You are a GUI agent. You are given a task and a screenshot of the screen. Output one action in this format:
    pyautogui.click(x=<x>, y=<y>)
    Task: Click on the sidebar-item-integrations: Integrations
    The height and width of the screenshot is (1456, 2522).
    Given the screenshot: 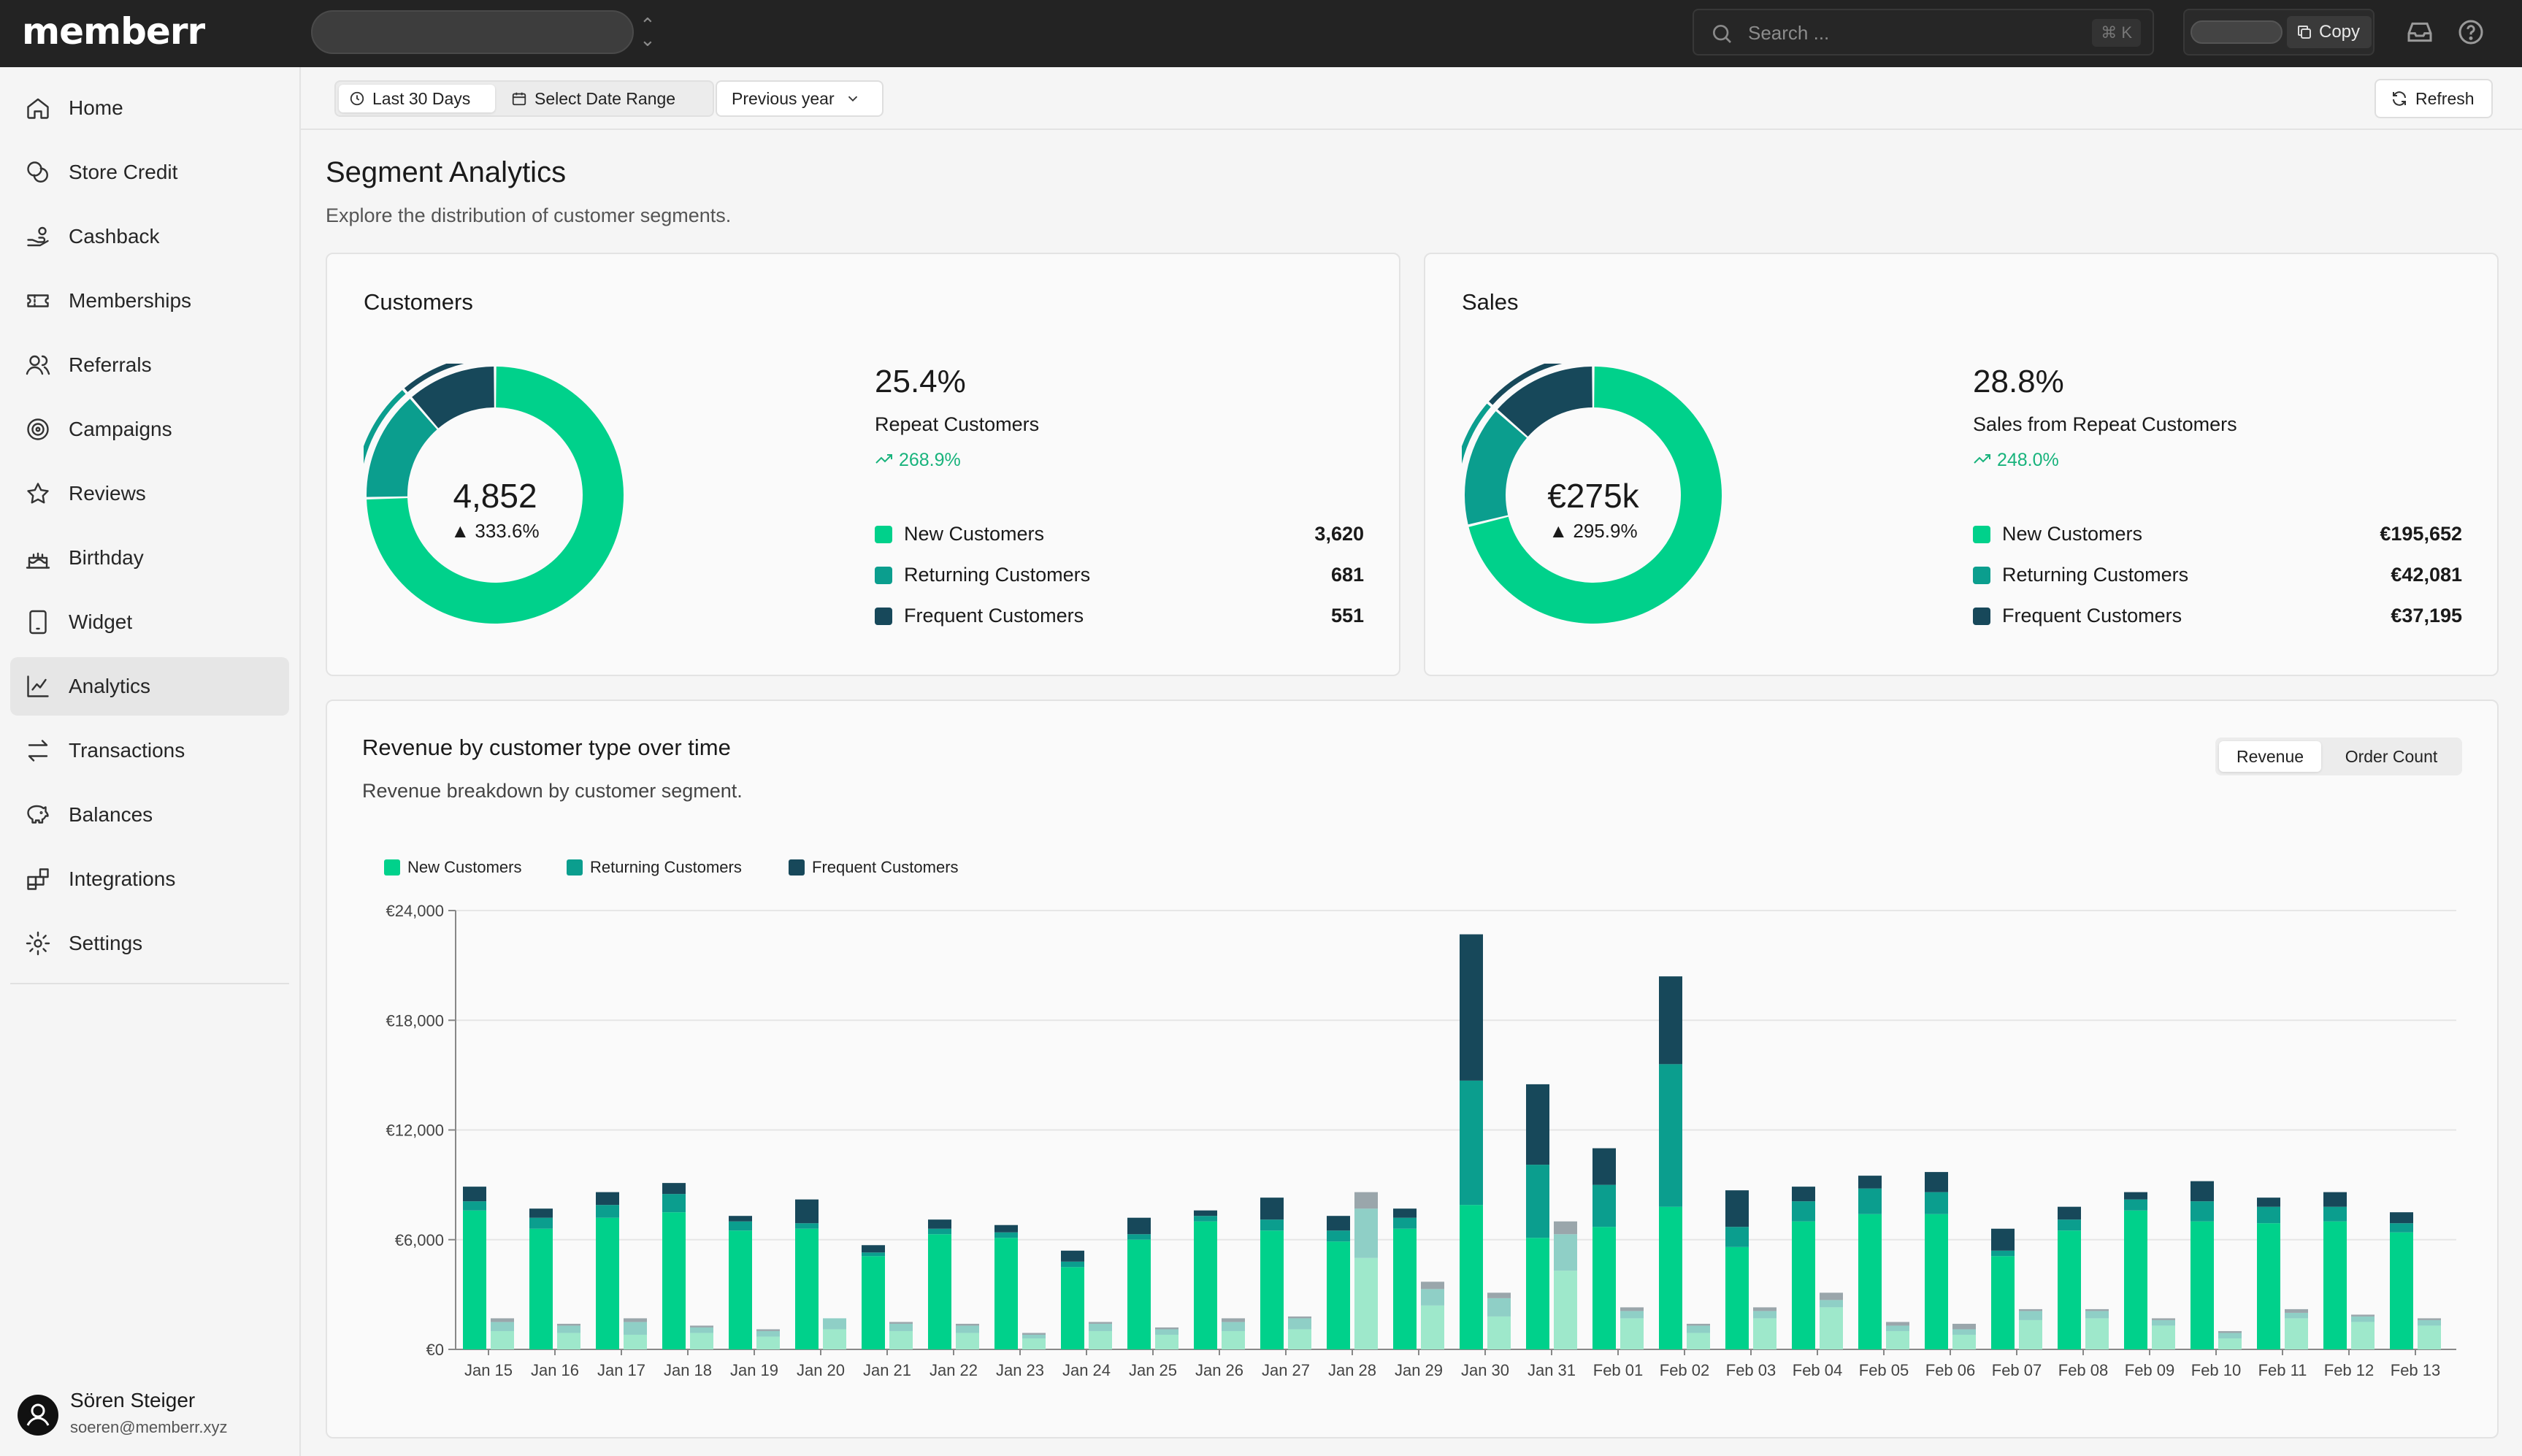 What is the action you would take?
    pyautogui.click(x=149, y=879)
    